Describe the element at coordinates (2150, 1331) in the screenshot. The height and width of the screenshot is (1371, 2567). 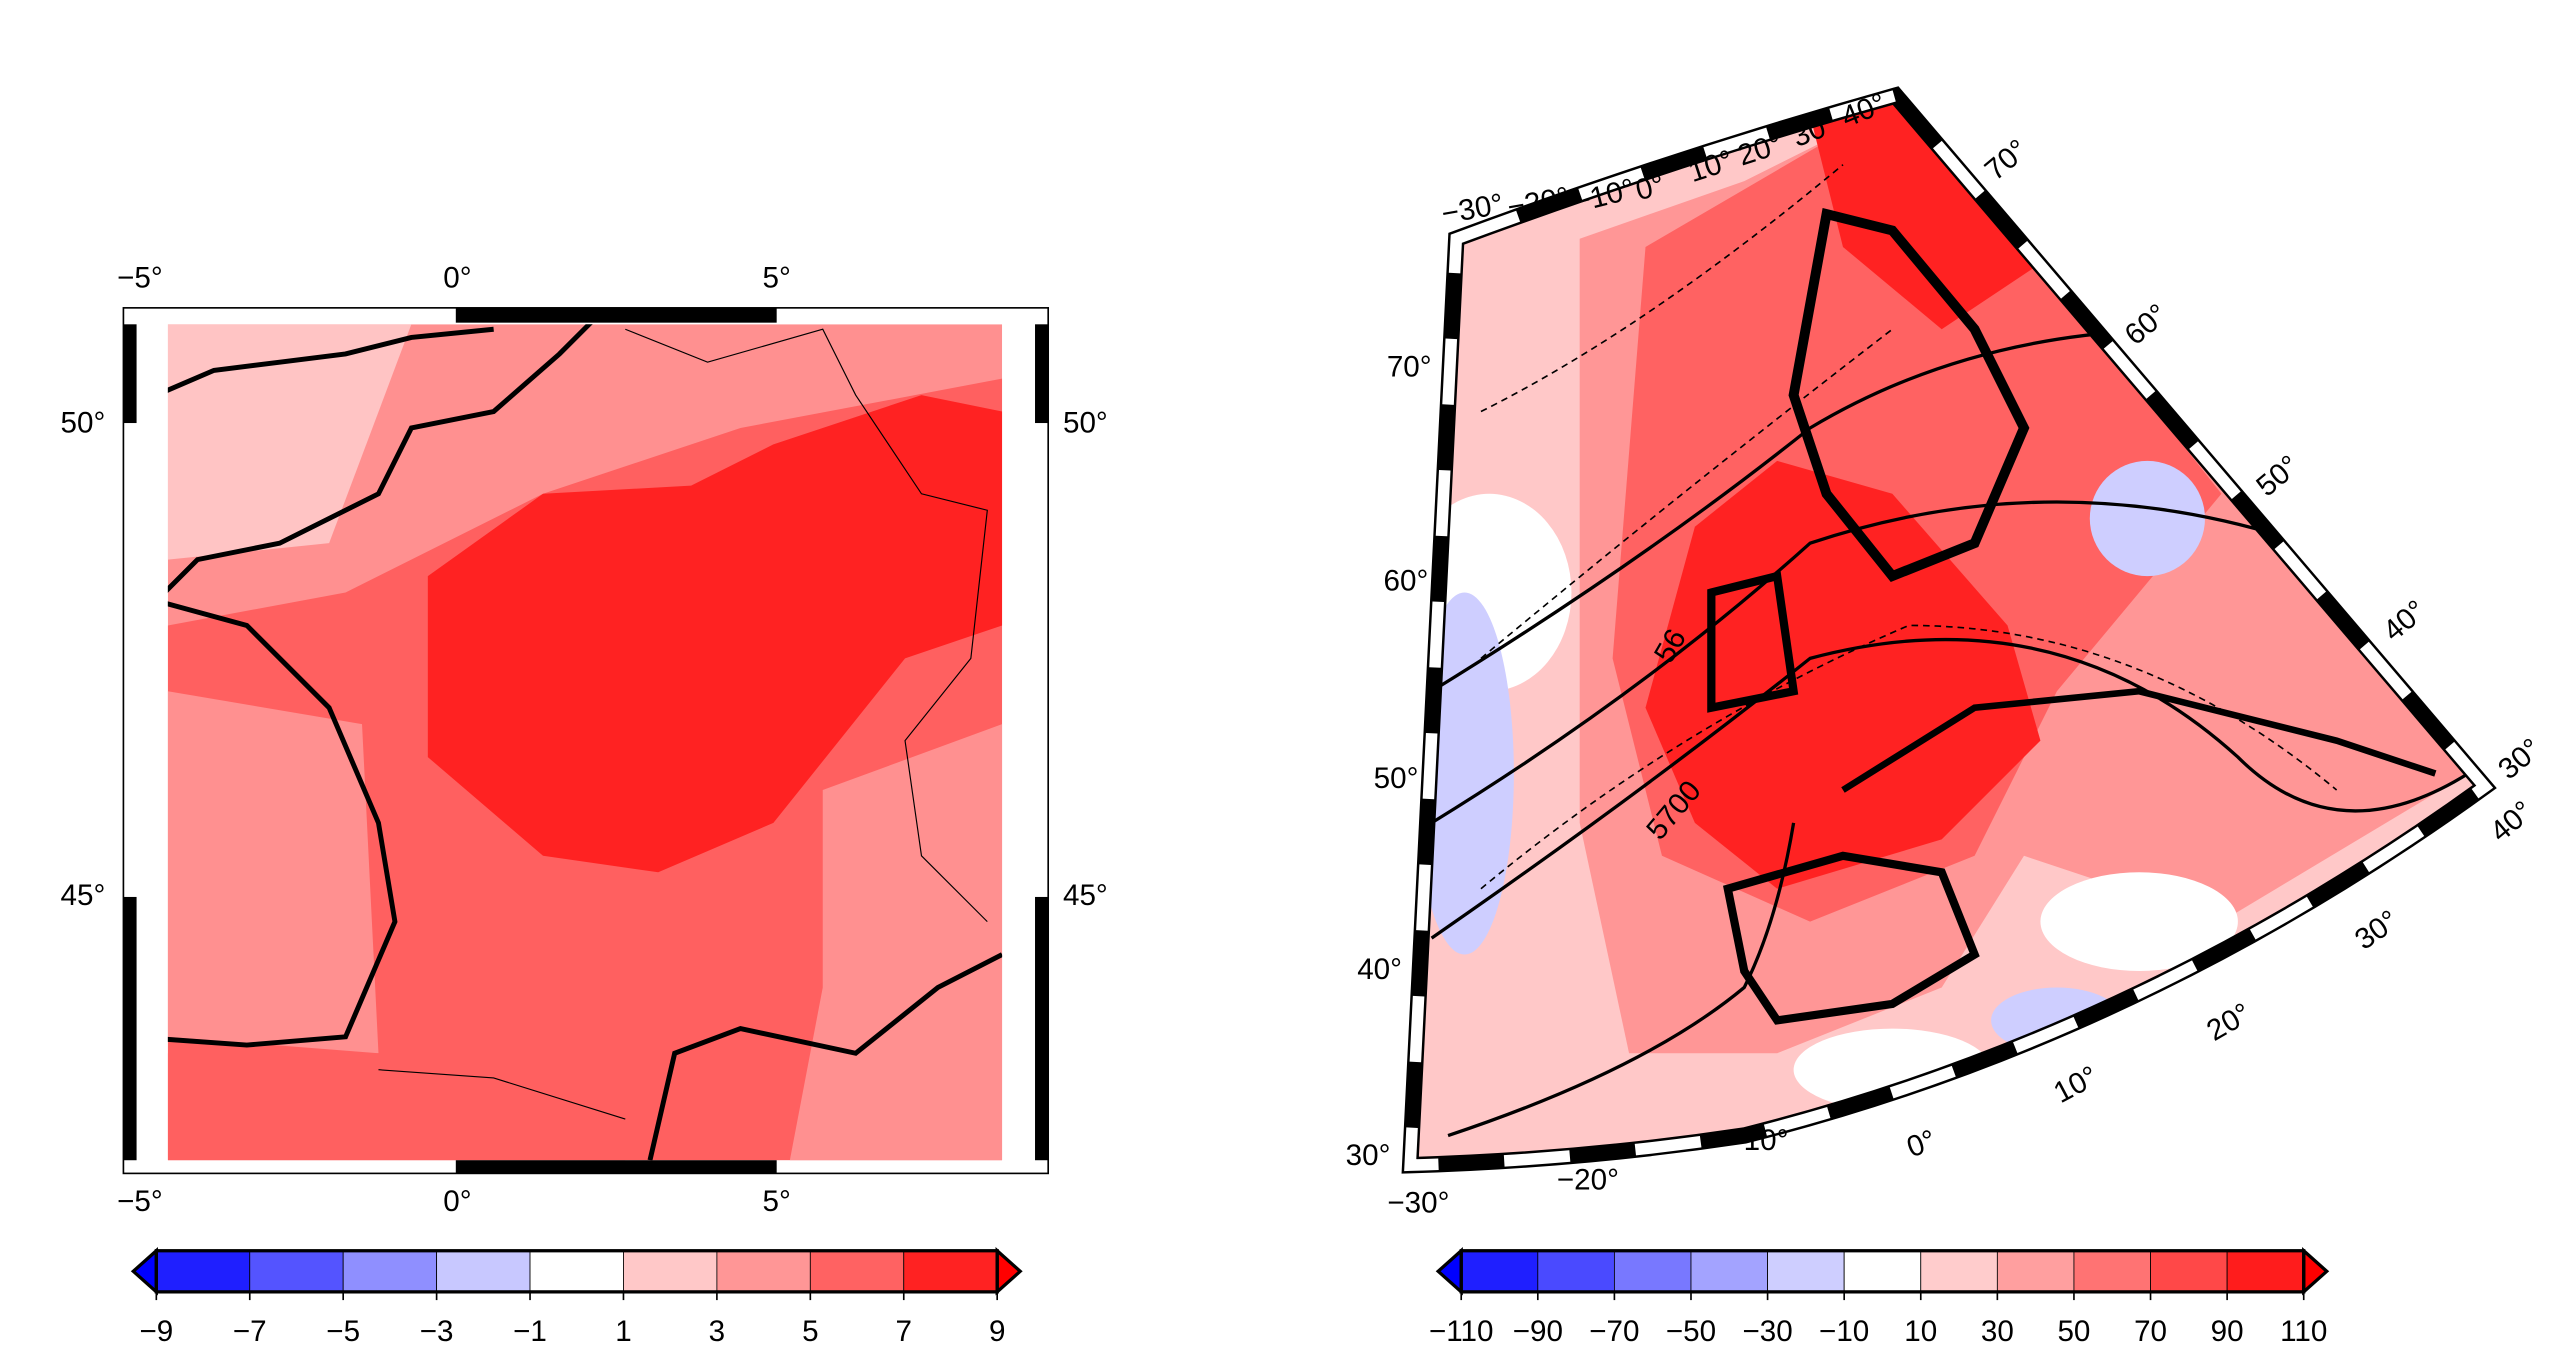
I see `colorbar-tick-label: 70` at that location.